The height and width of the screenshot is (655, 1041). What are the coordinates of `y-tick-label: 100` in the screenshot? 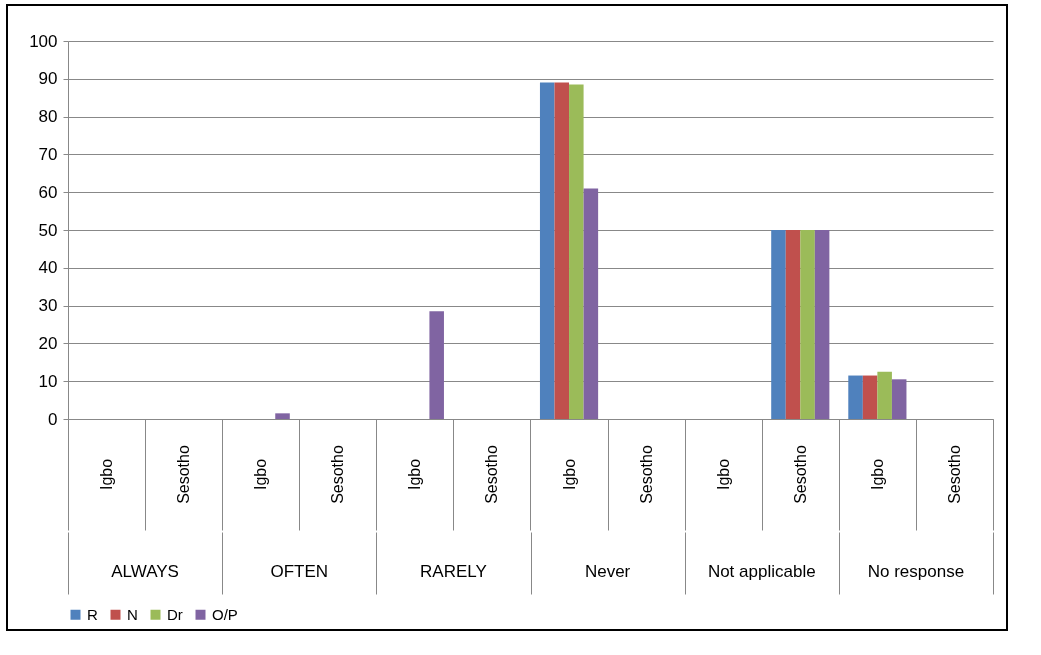 It's located at (43, 41).